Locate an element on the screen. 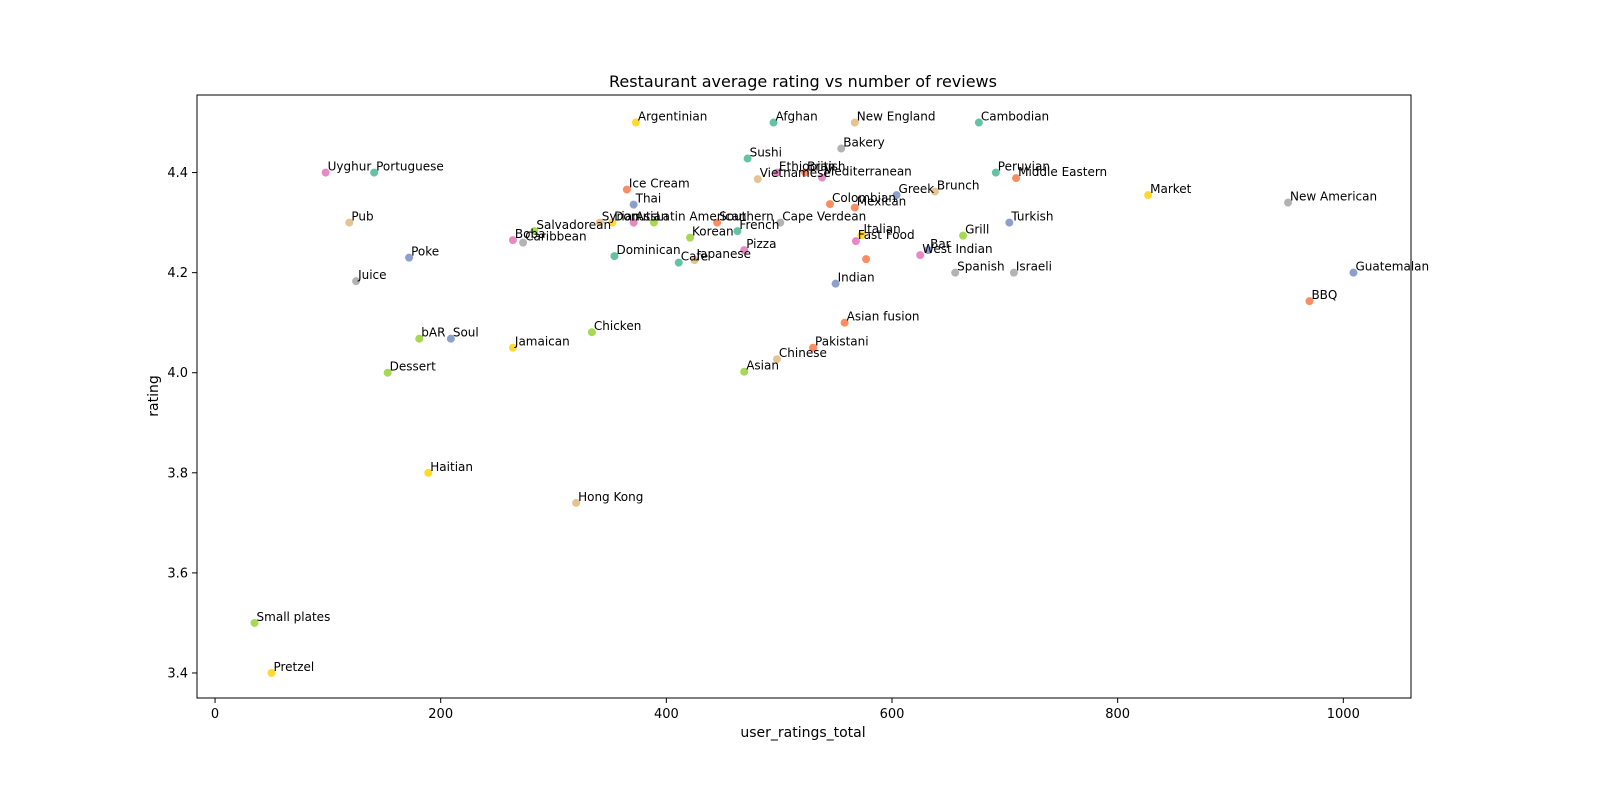 This screenshot has height=800, width=1600. point-label: Pizza is located at coordinates (761, 244).